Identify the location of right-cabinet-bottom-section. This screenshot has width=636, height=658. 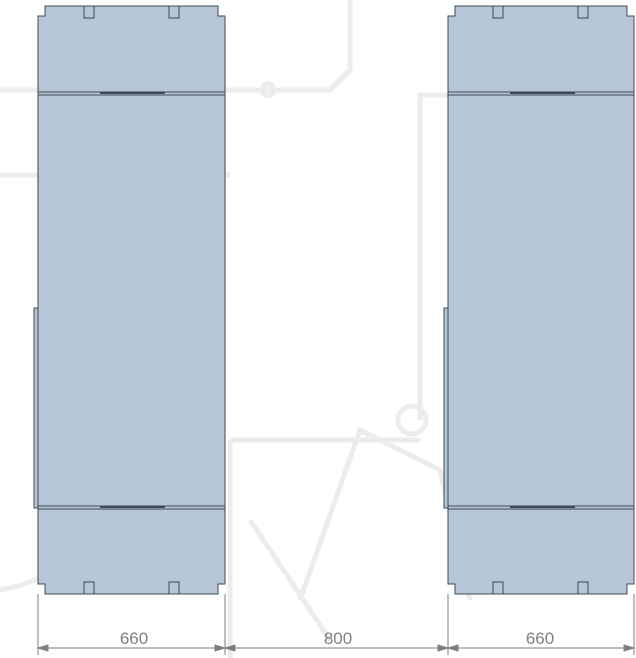
(541, 551).